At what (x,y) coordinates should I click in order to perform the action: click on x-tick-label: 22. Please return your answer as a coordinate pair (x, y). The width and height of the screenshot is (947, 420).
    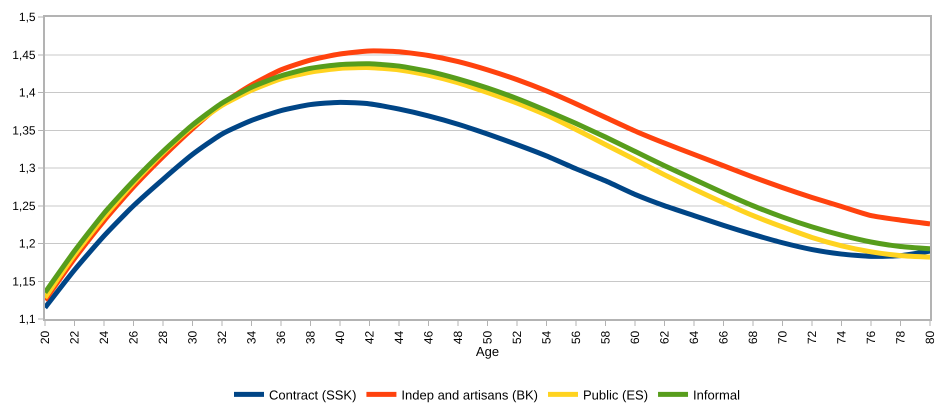
    Looking at the image, I should click on (74, 337).